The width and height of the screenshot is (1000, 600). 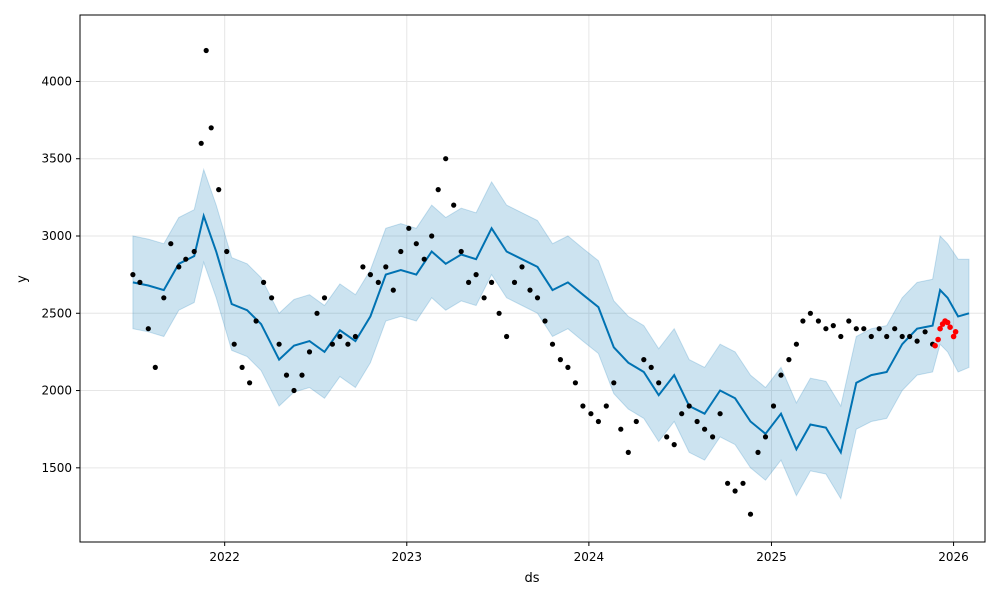 I want to click on y-axis-label: y, so click(x=22, y=279).